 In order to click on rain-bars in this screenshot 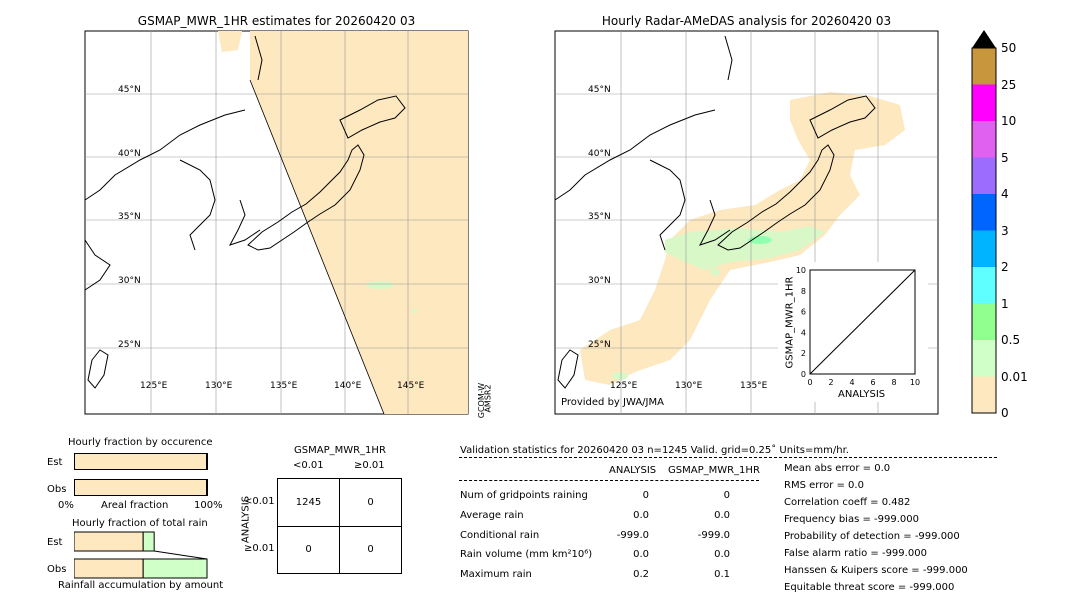, I will do `click(141, 555)`.